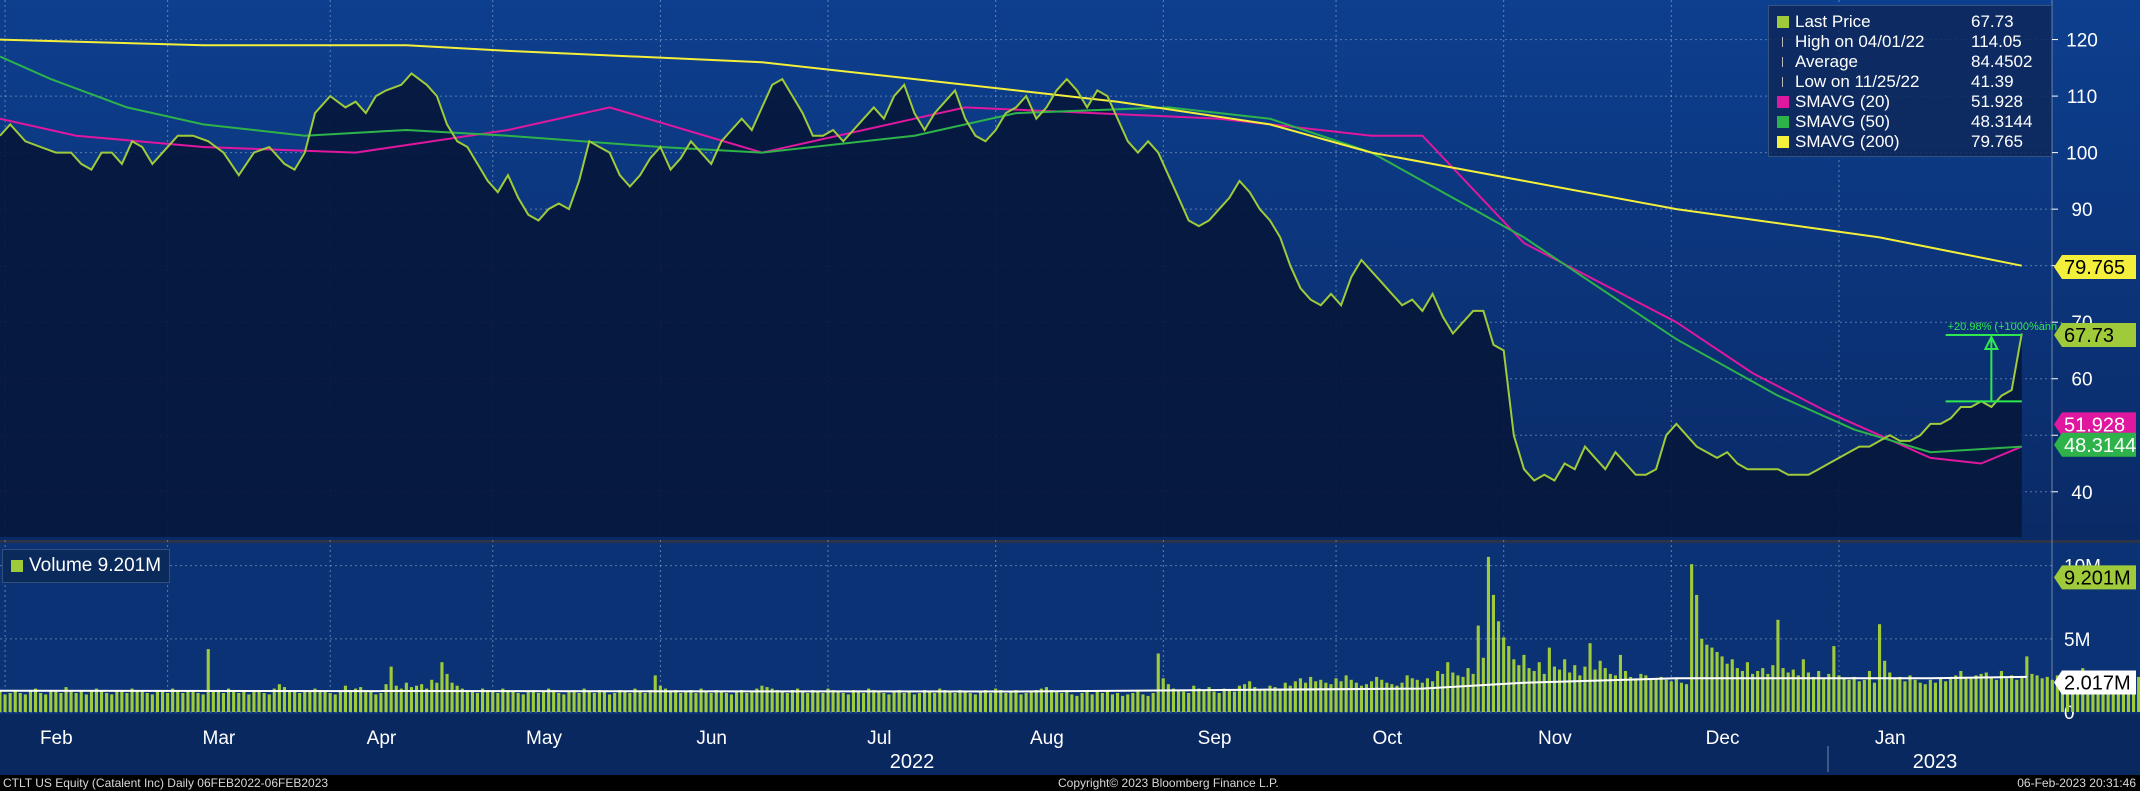 The height and width of the screenshot is (791, 2140). Describe the element at coordinates (1910, 122) in the screenshot. I see `legend-row: SMAVG (50) 48.3144` at that location.